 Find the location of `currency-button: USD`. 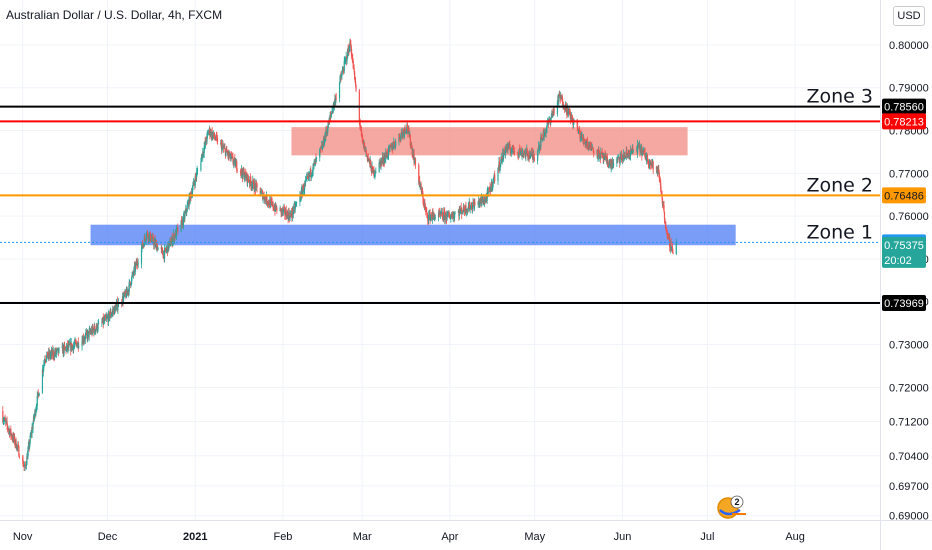

currency-button: USD is located at coordinates (909, 16).